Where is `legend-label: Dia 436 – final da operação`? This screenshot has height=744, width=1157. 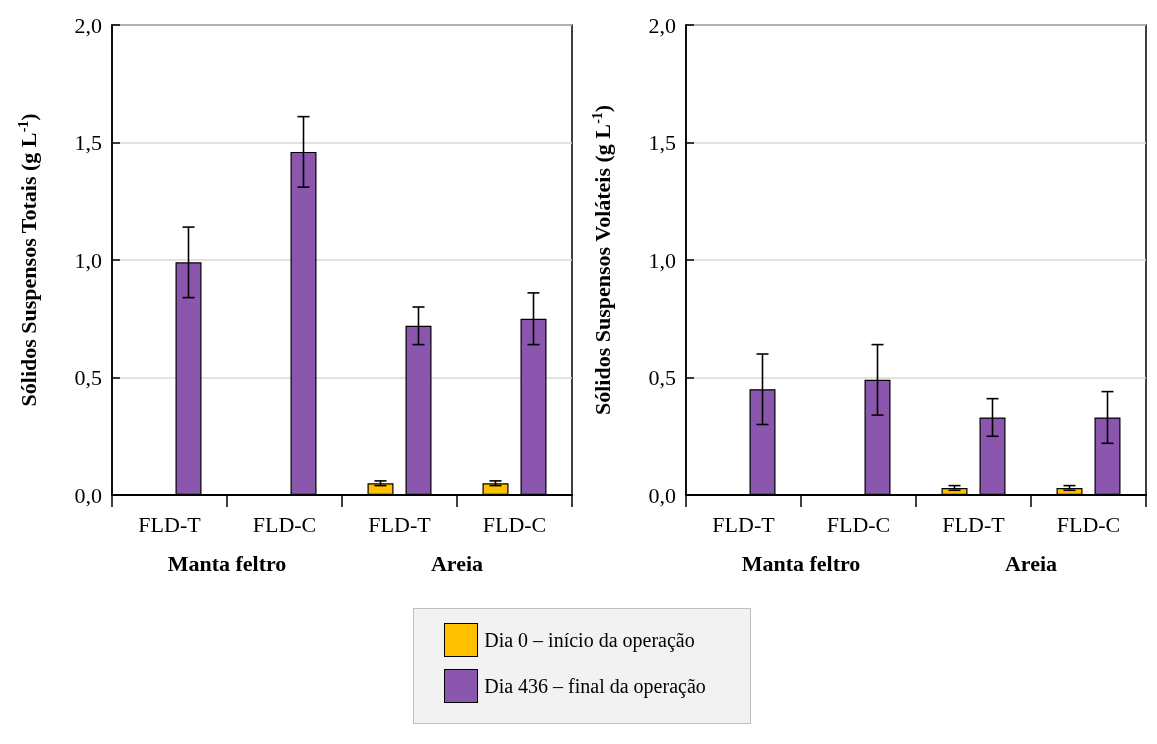
legend-label: Dia 436 – final da operação is located at coordinates (595, 686).